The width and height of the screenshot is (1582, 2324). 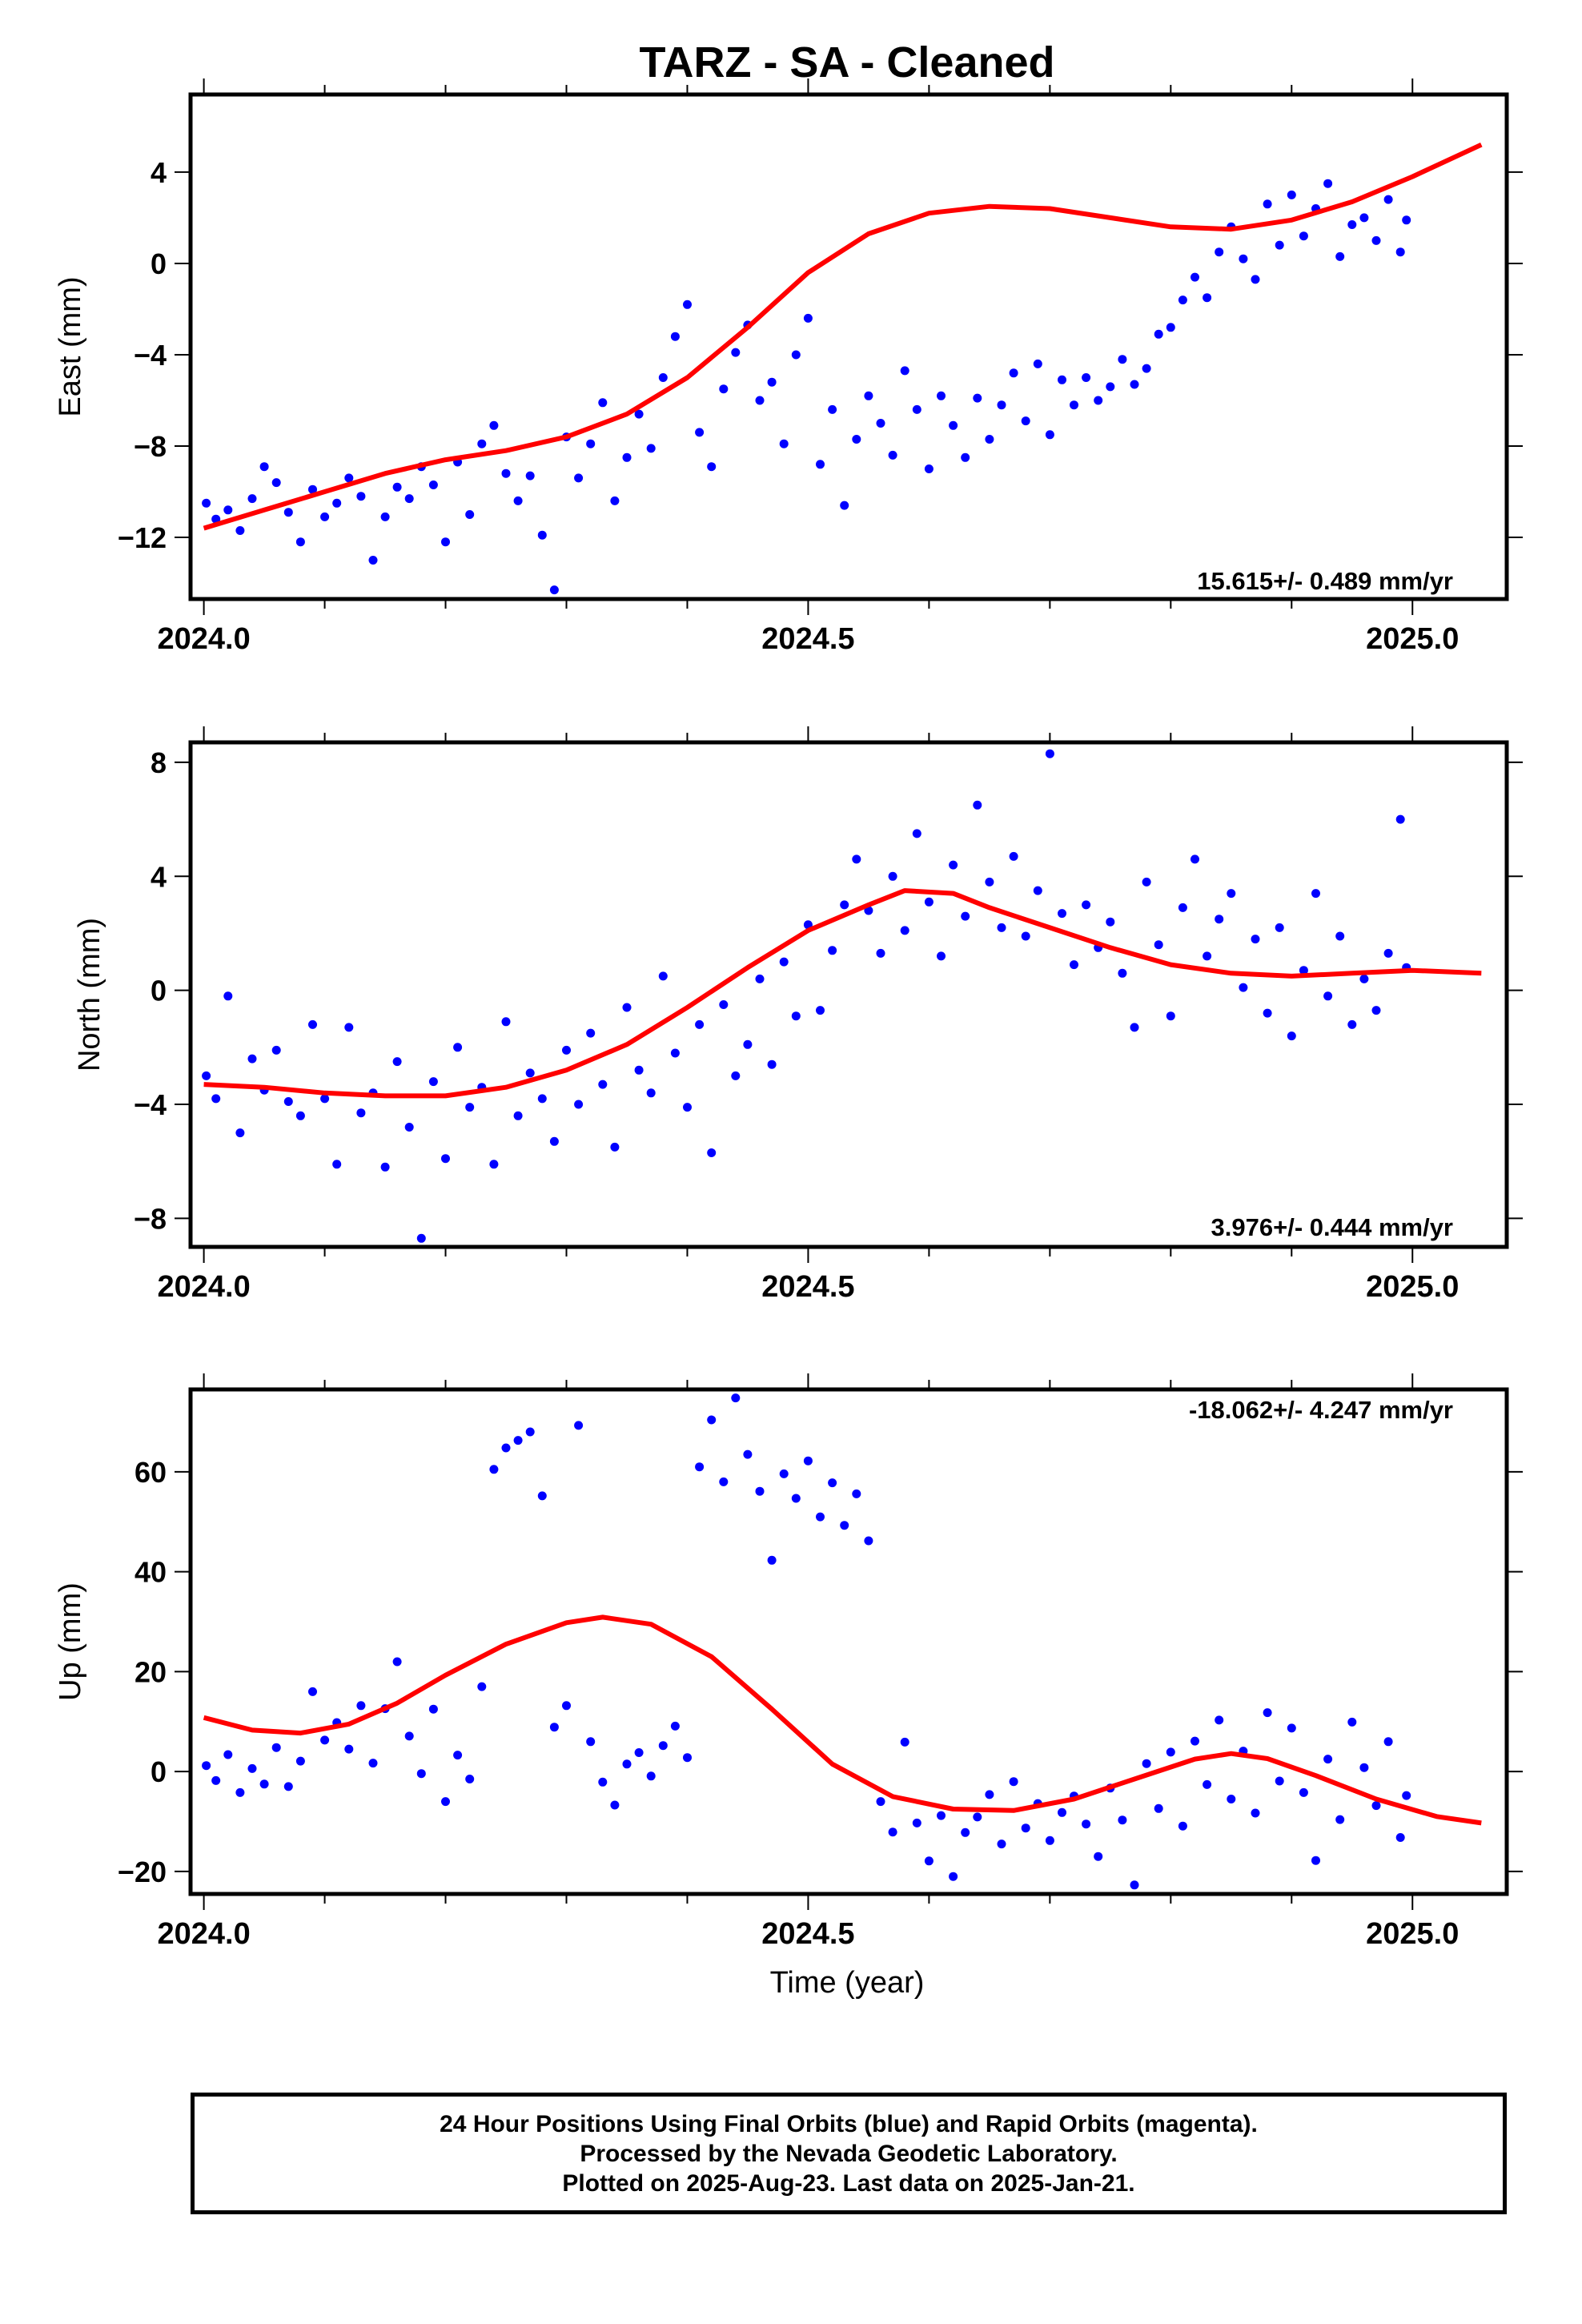 I want to click on north-y-tick-label: −4, so click(x=151, y=1104).